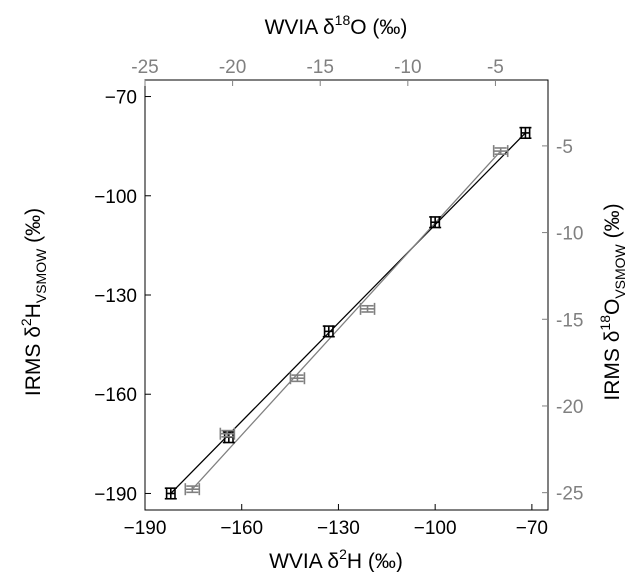 The width and height of the screenshot is (635, 572). What do you see at coordinates (378, 27) in the screenshot?
I see `top-axis-title-suffix: O (‰)` at bounding box center [378, 27].